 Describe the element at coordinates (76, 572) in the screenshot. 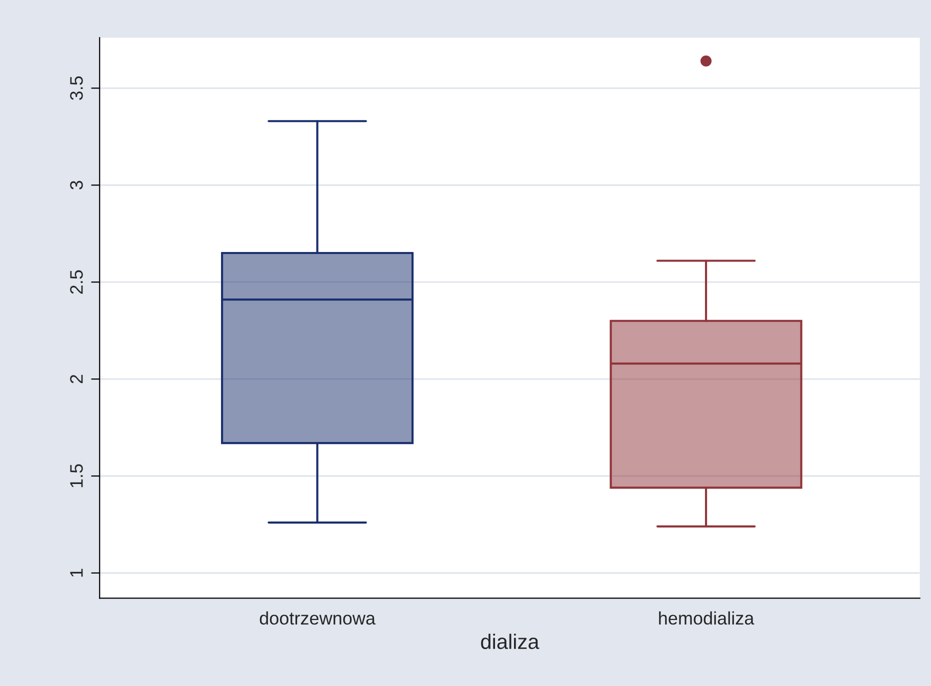

I see `y-tick-label: 1` at that location.